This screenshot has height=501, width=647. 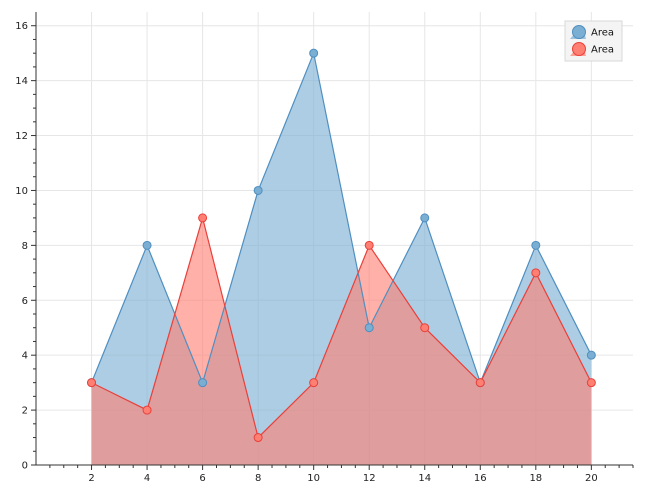 I want to click on x-tick-label: 20, so click(x=591, y=478).